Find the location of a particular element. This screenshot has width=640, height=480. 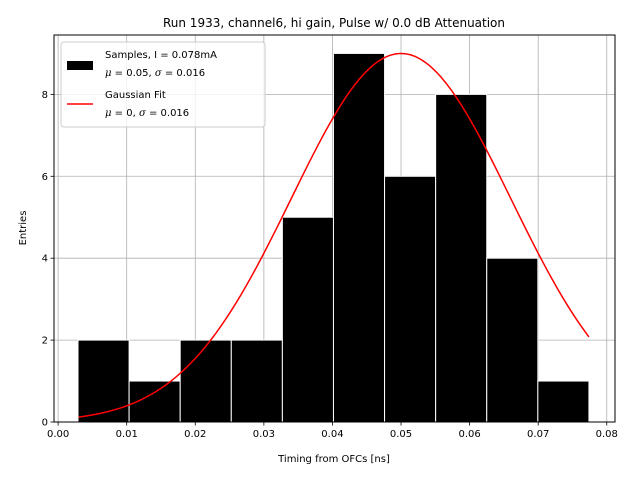

x-tick-label: 0.06 is located at coordinates (469, 434).